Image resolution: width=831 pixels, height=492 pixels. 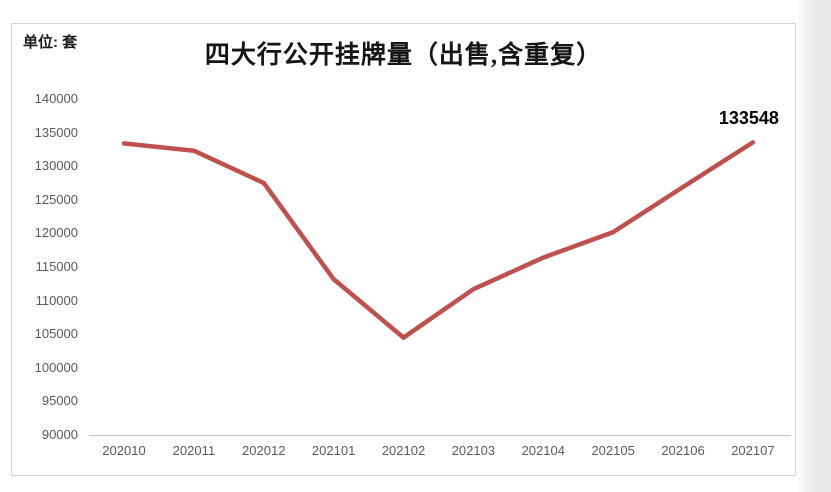 What do you see at coordinates (56, 266) in the screenshot?
I see `y-axis-tick-label: 115000` at bounding box center [56, 266].